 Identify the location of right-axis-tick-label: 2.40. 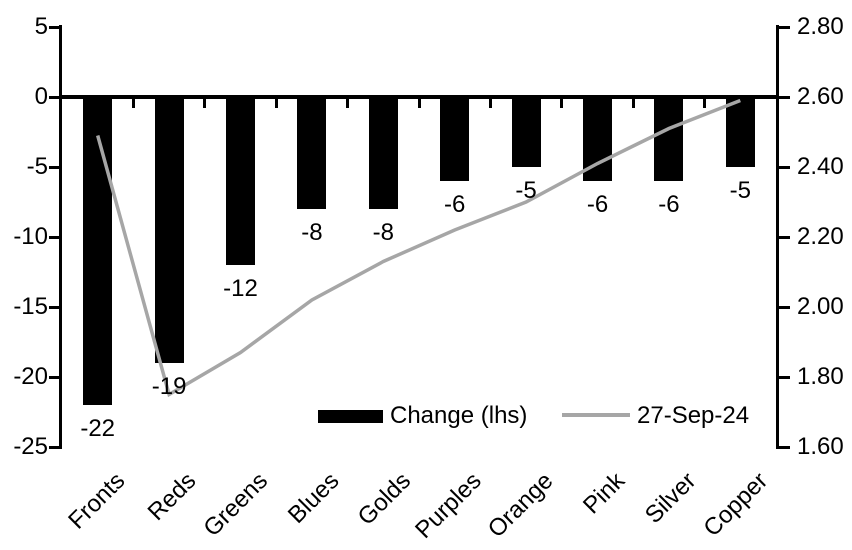
(820, 166).